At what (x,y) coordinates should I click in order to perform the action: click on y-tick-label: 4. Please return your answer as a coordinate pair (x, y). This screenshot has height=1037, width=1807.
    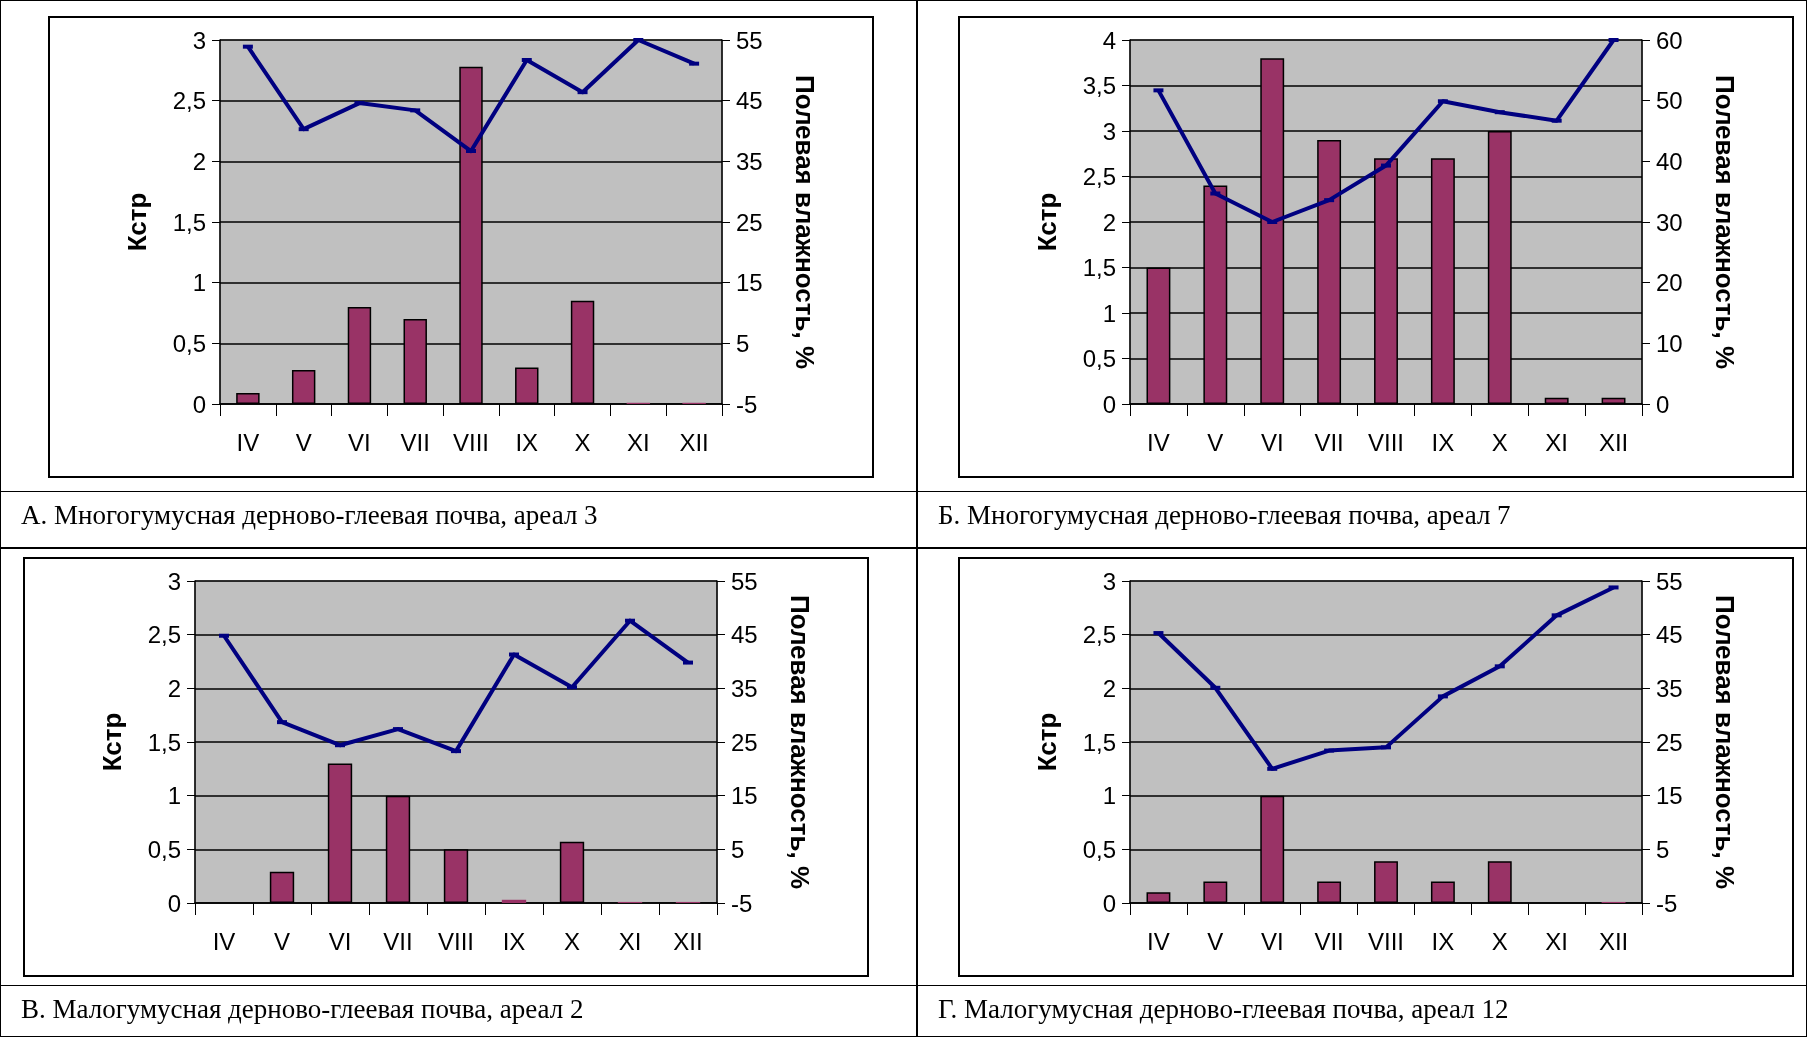
    Looking at the image, I should click on (1109, 40).